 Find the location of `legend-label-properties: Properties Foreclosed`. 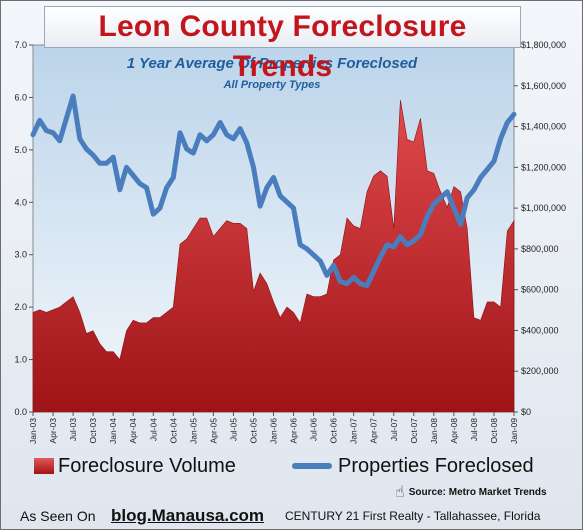

legend-label-properties: Properties Foreclosed is located at coordinates (436, 465).